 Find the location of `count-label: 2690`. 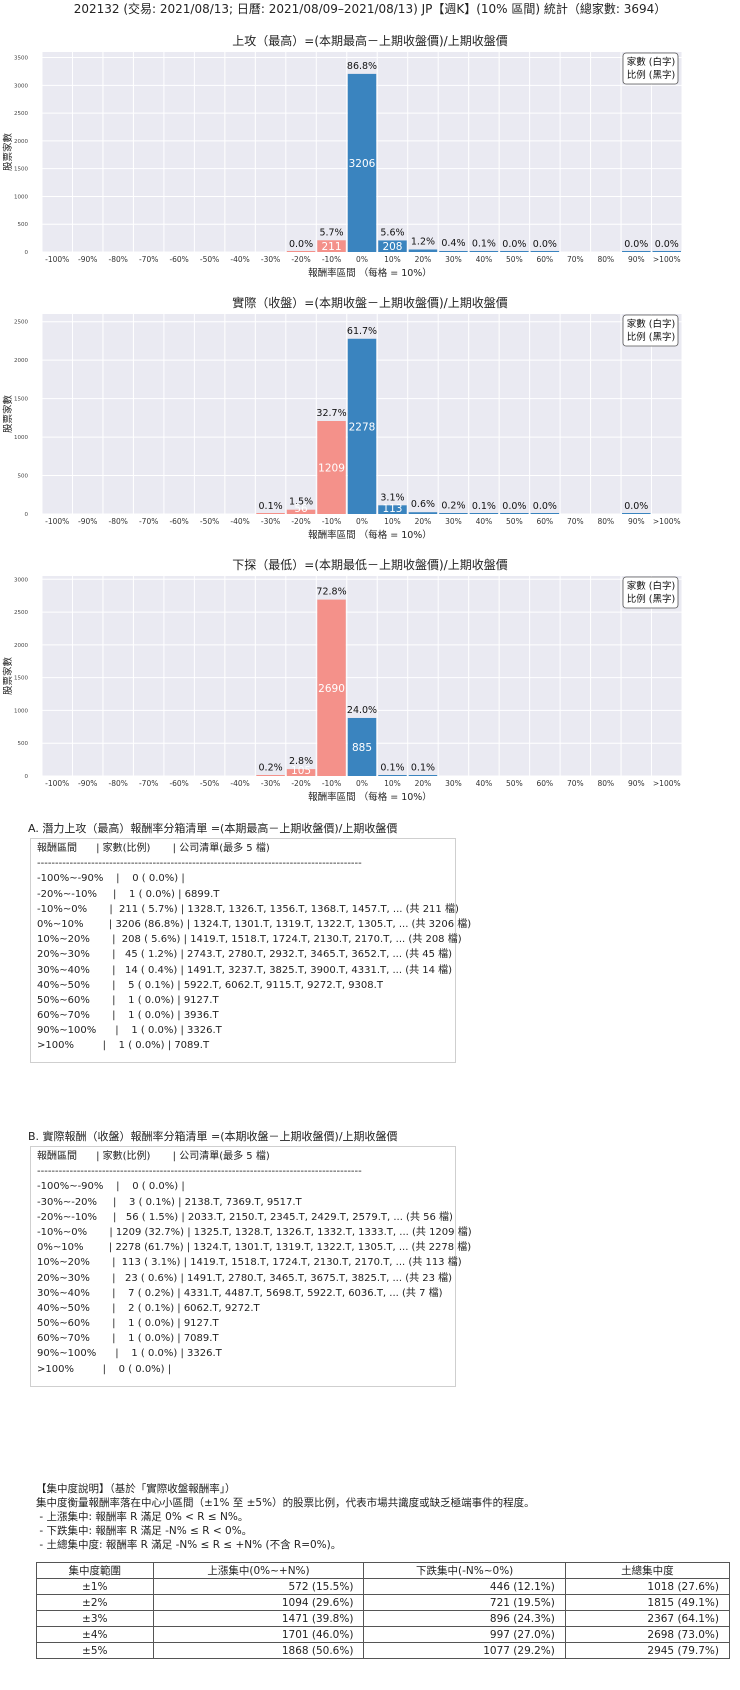

count-label: 2690 is located at coordinates (331, 689).